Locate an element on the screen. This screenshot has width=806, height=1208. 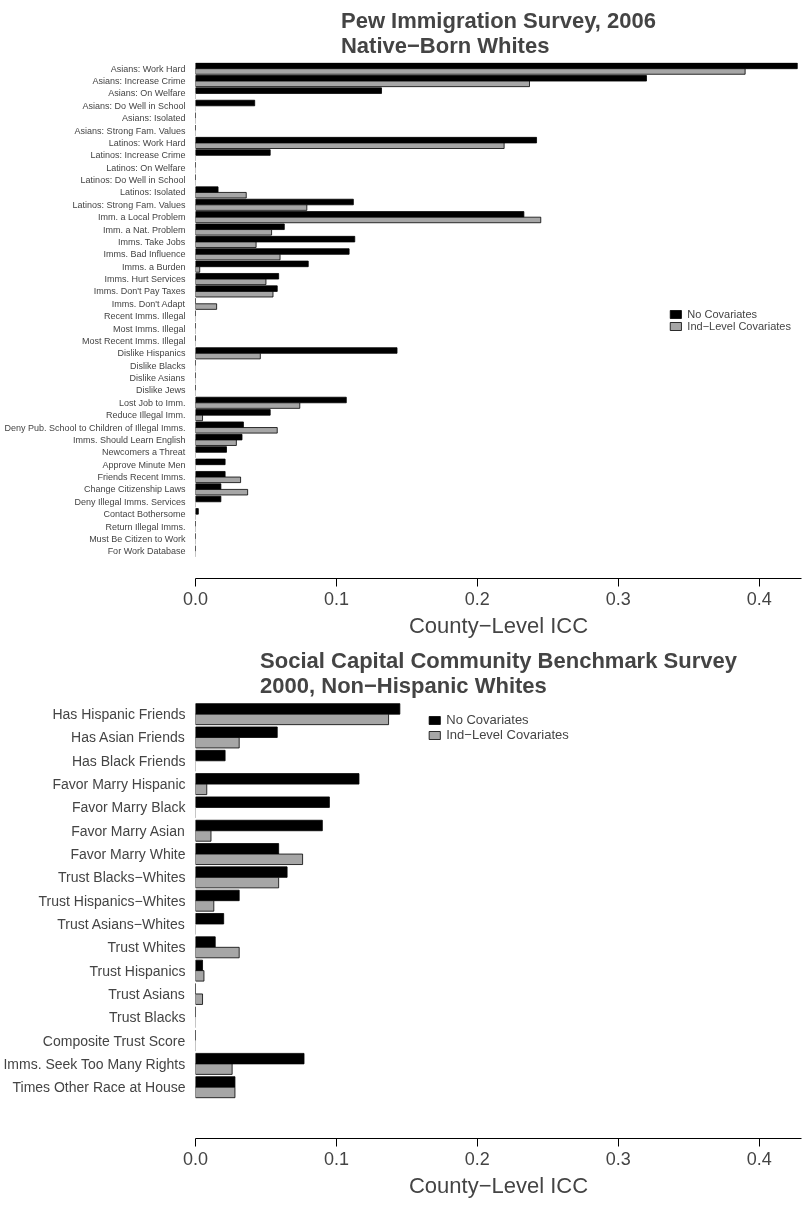
y-tick-label: Asians: Work Hard is located at coordinates (148, 68).